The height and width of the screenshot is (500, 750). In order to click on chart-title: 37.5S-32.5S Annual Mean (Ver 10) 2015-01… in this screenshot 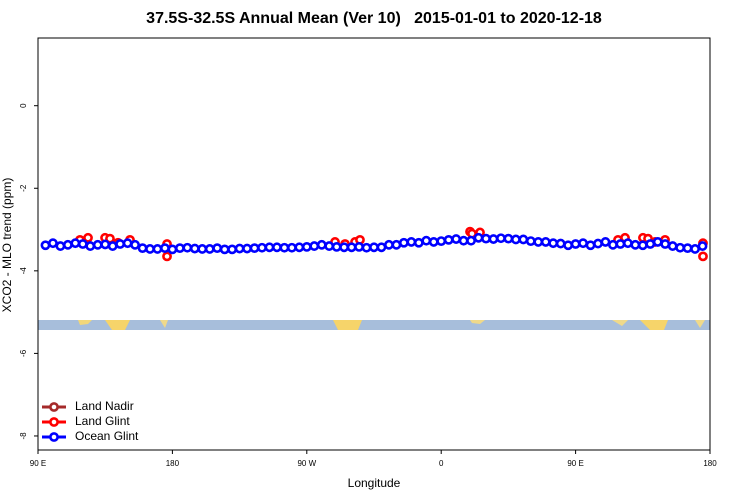, I will do `click(374, 18)`.